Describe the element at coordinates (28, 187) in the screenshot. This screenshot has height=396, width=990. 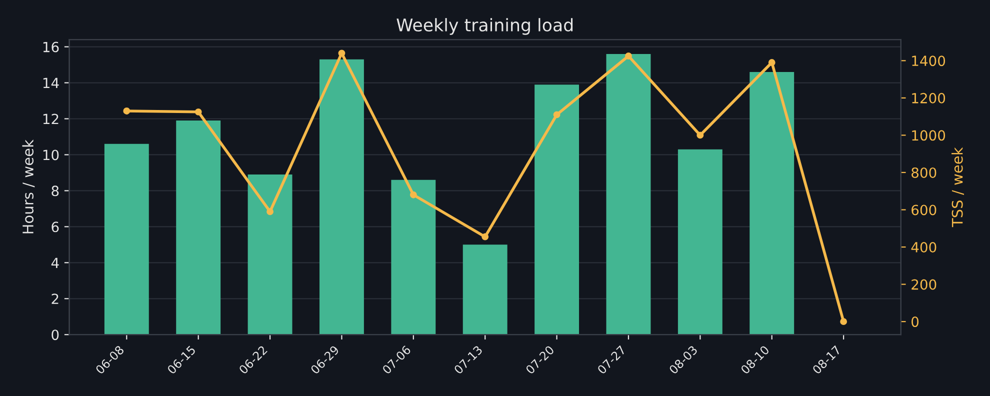
I see `y-axis-title: Hours / week` at that location.